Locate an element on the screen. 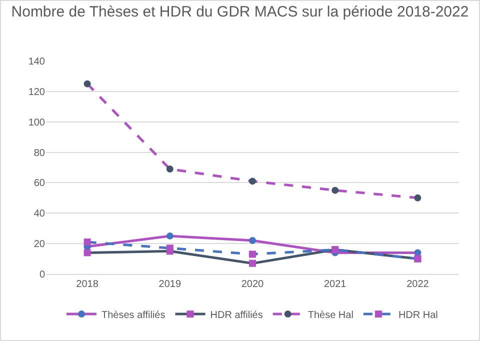 This screenshot has width=480, height=341. x-tick-label: 2019 is located at coordinates (170, 284).